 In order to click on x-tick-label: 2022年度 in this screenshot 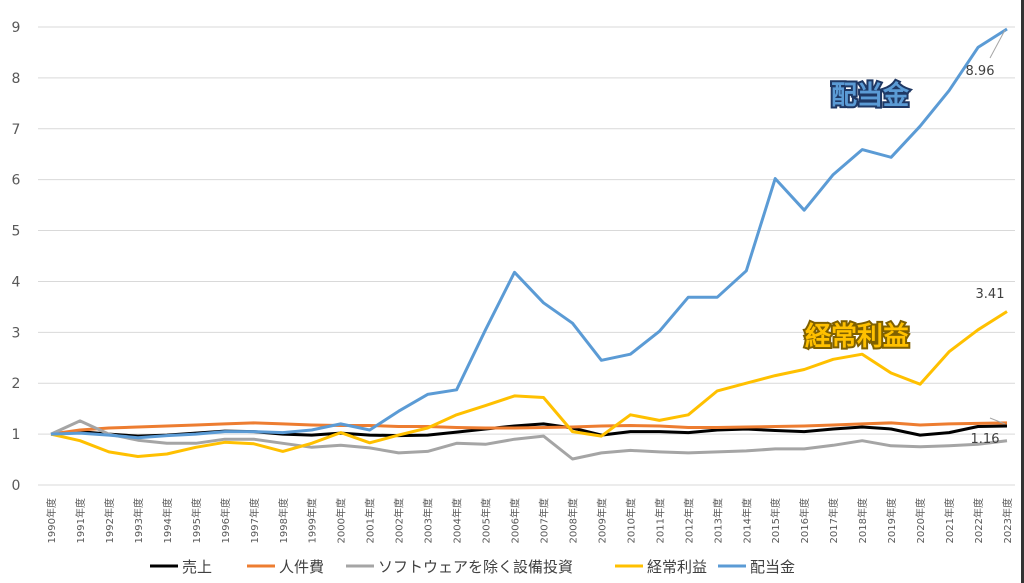, I will do `click(978, 520)`.